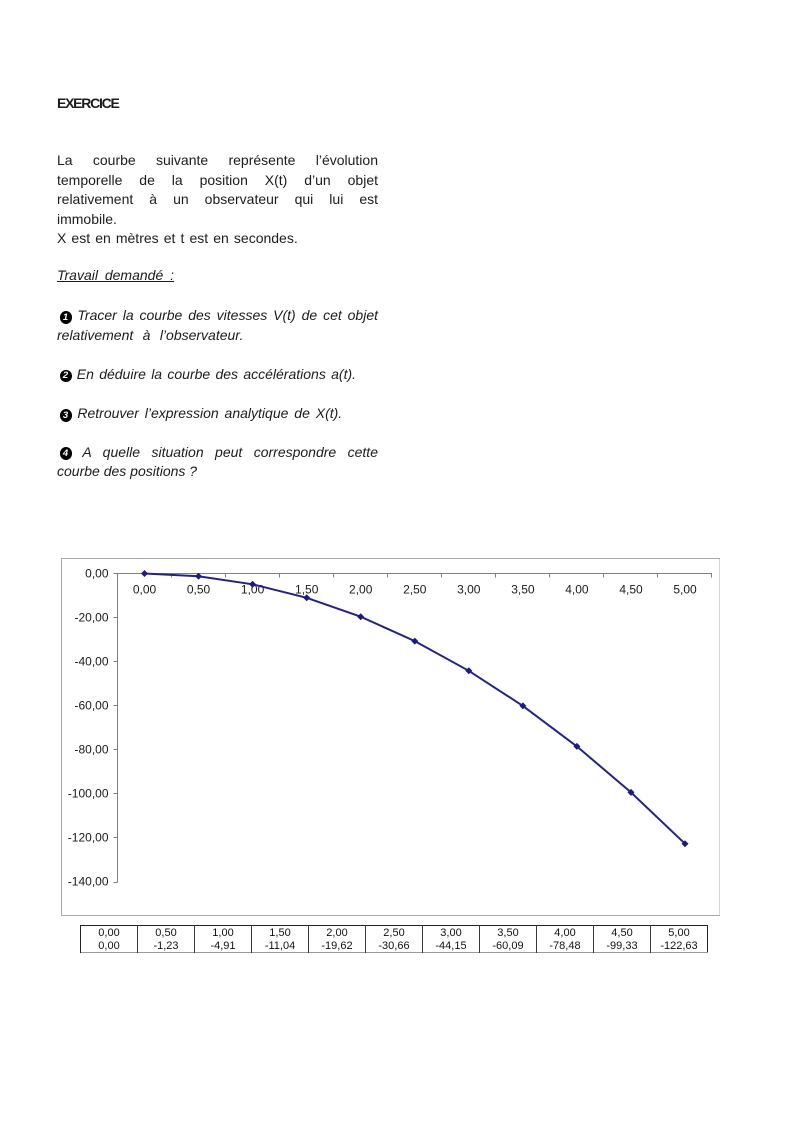  Describe the element at coordinates (199, 589) in the screenshot. I see `svg-text: 0,50` at that location.